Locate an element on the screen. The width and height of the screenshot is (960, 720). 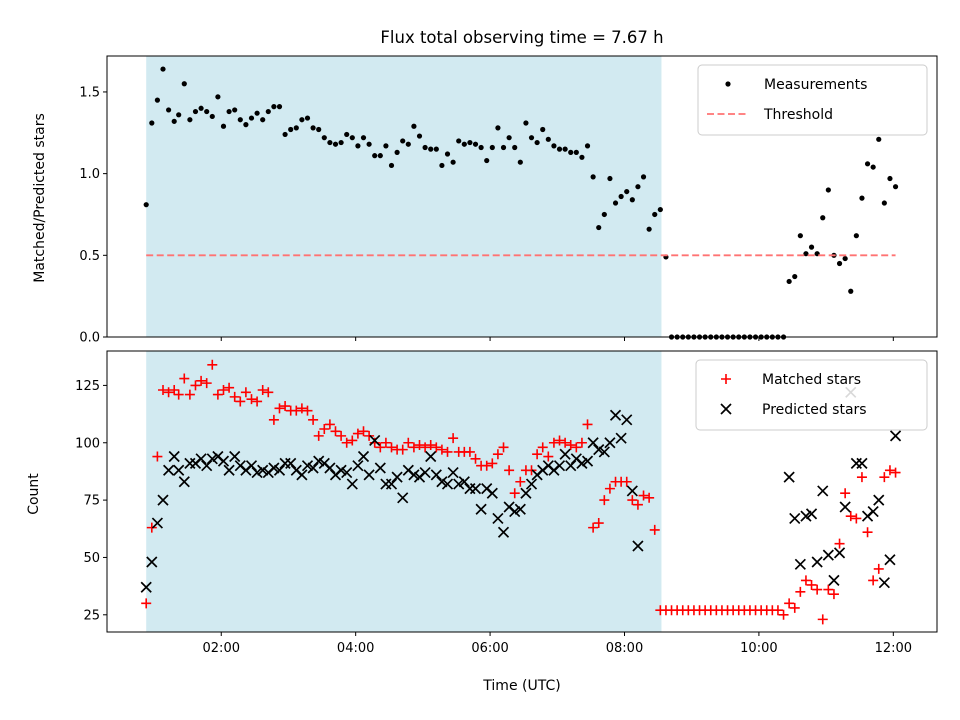
x-tick-label: 04:00 is located at coordinates (355, 648).